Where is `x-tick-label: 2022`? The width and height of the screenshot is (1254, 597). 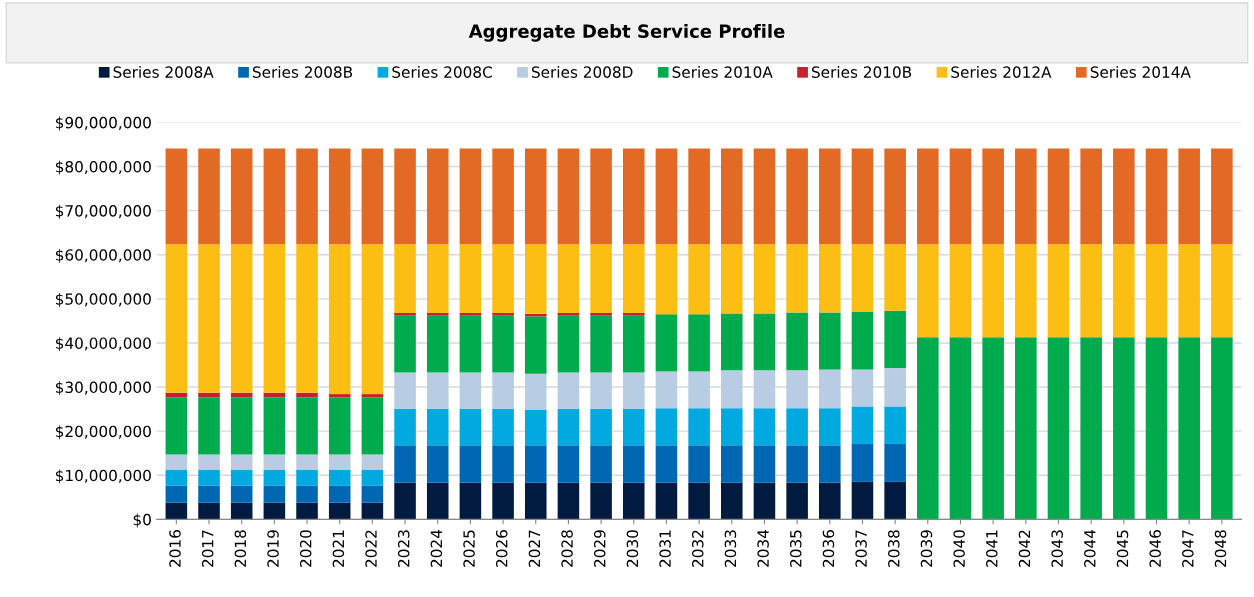
x-tick-label: 2022 is located at coordinates (371, 548).